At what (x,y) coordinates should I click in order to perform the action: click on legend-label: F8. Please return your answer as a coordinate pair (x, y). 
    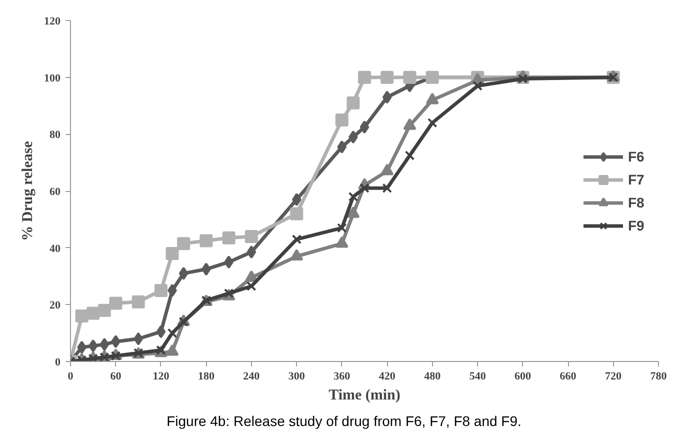
    Looking at the image, I should click on (637, 202).